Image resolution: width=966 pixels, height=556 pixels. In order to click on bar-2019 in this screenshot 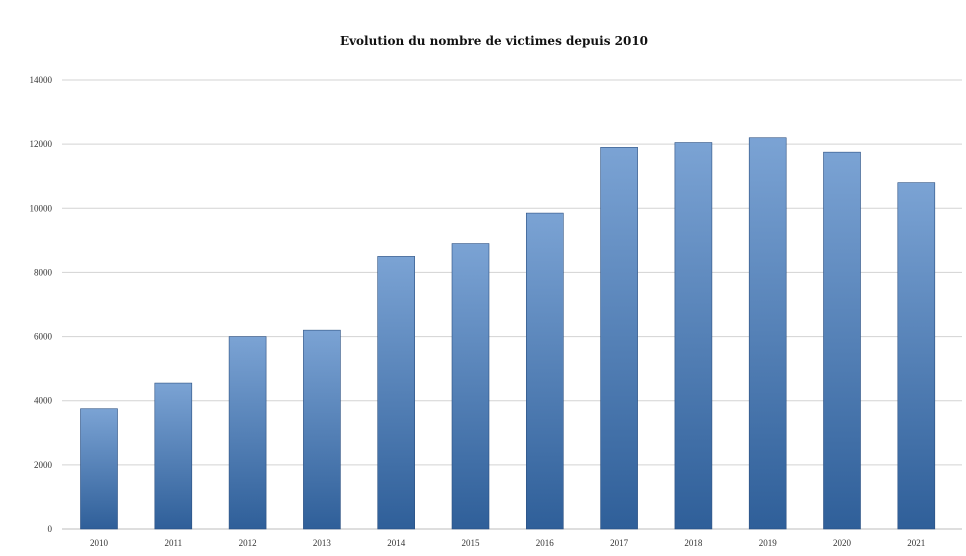, I will do `click(767, 333)`.